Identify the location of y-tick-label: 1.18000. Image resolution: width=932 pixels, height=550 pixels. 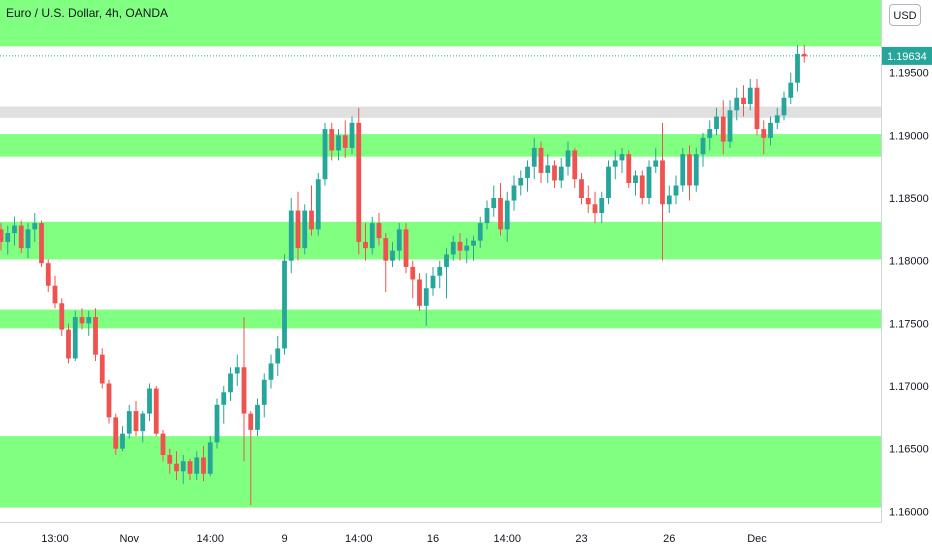
(909, 262).